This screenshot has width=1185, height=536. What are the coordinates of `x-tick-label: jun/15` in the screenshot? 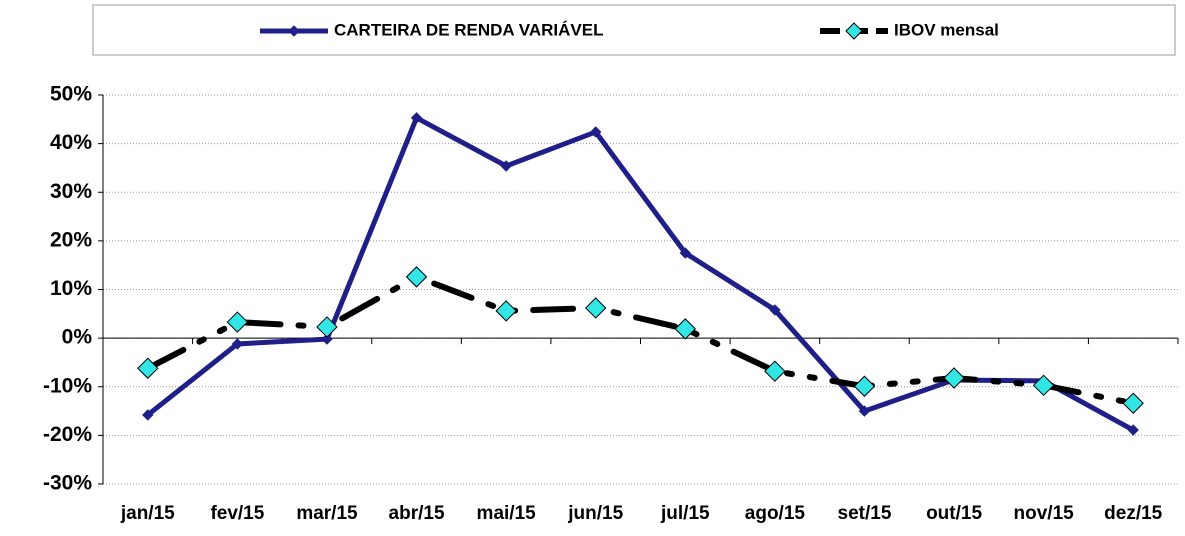 It's located at (595, 513).